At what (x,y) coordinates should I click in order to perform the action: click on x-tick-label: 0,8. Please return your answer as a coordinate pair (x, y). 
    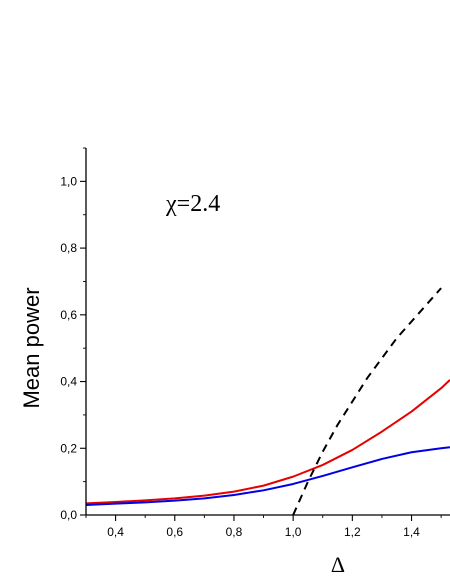
    Looking at the image, I should click on (234, 532).